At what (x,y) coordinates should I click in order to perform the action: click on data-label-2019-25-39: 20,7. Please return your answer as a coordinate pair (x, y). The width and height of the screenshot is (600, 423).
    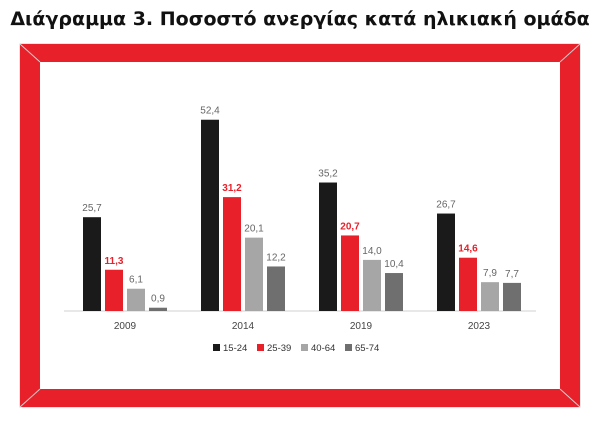
    Looking at the image, I should click on (350, 226).